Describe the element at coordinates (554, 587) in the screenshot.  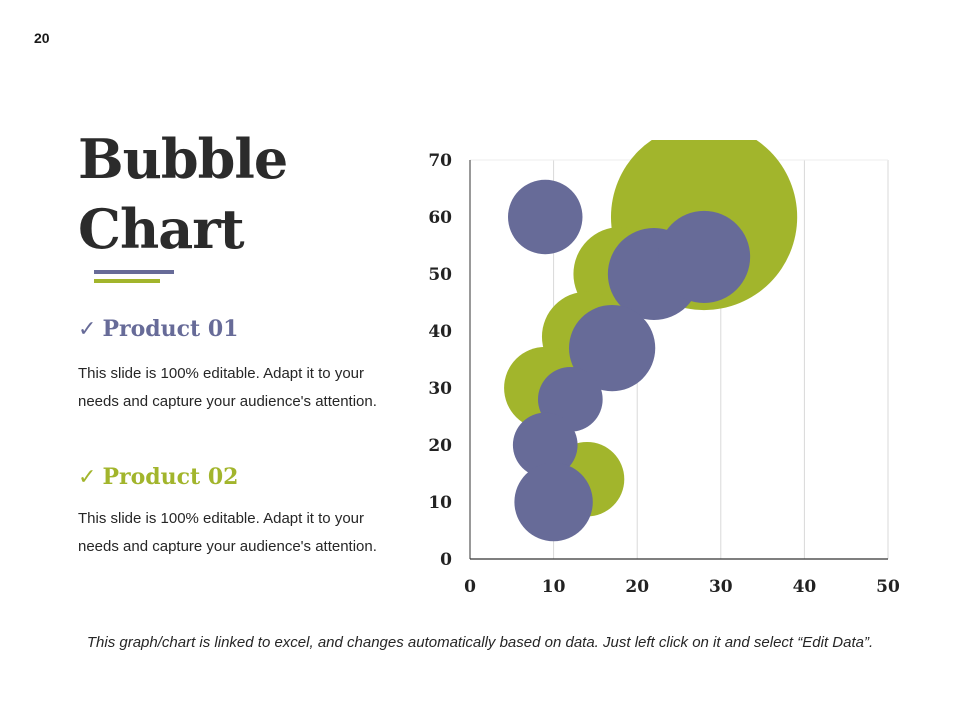
I see `x-tick-label: 10` at that location.